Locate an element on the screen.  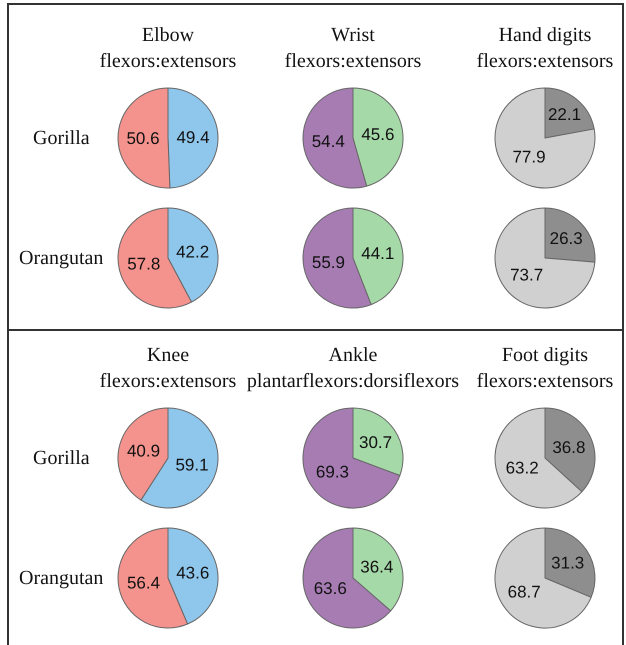
data-label: 68.7 is located at coordinates (524, 592).